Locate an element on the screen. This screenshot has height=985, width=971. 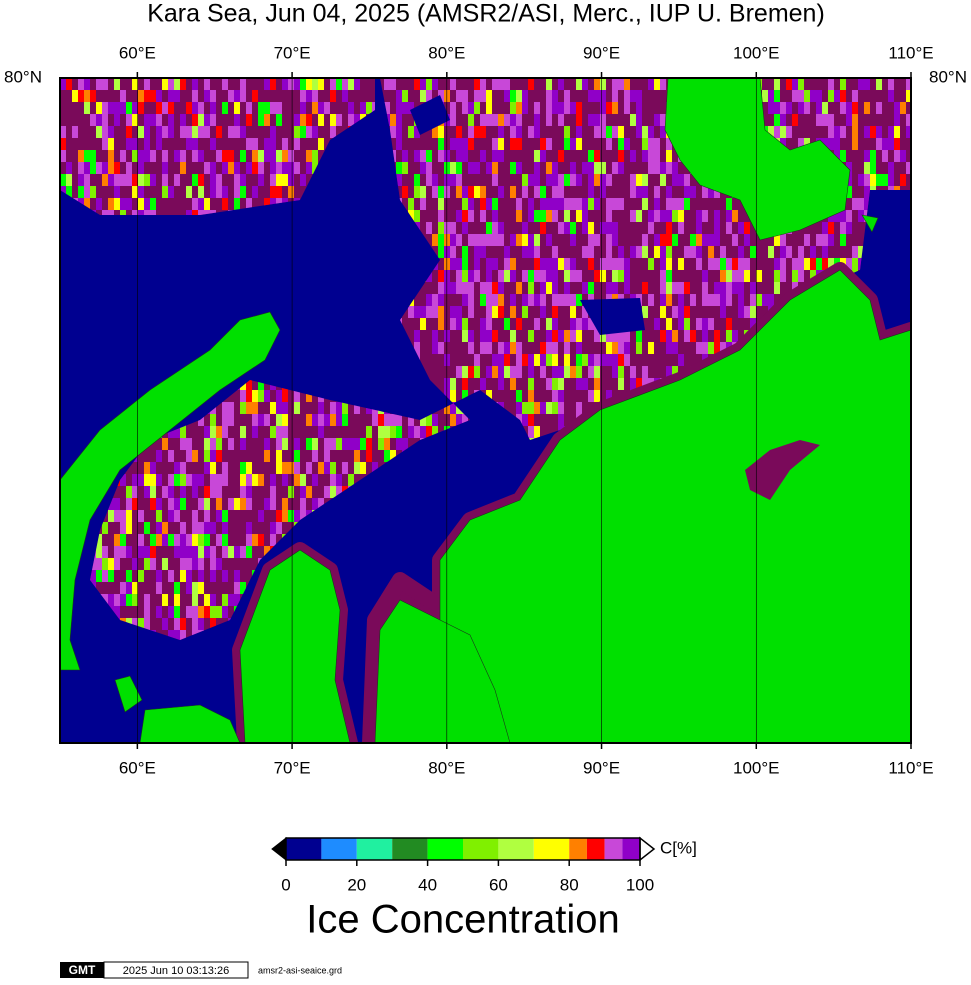
x-tick-label: 100°E is located at coordinates (756, 767).